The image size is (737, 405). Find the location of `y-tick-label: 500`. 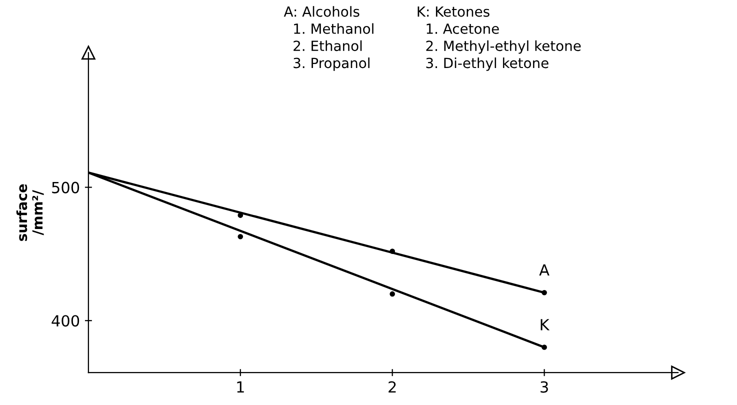

y-tick-label: 500 is located at coordinates (66, 188).